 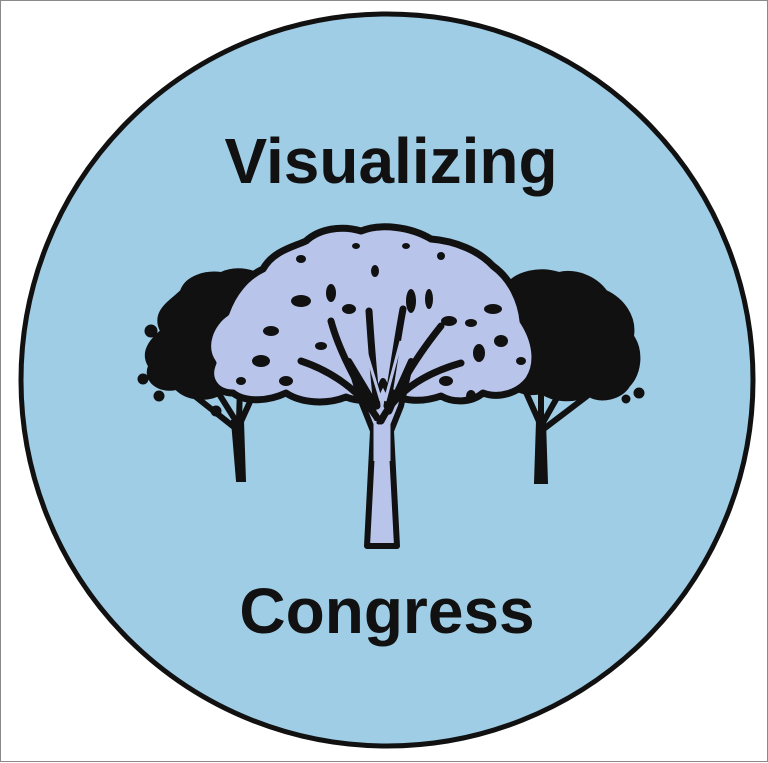 I want to click on title-top: Visualizing, so click(x=390, y=161).